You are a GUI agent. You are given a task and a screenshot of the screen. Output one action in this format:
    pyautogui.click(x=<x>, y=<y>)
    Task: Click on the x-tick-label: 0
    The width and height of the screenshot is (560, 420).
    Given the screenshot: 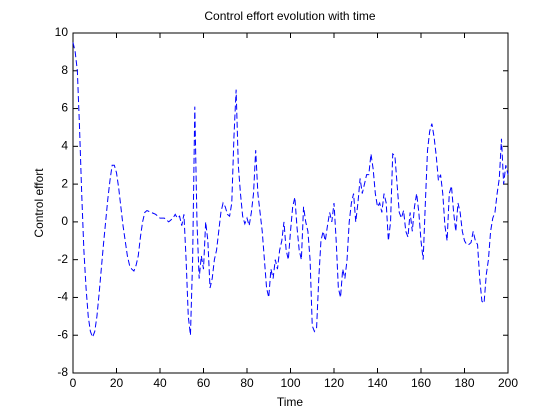 What is the action you would take?
    pyautogui.click(x=73, y=383)
    